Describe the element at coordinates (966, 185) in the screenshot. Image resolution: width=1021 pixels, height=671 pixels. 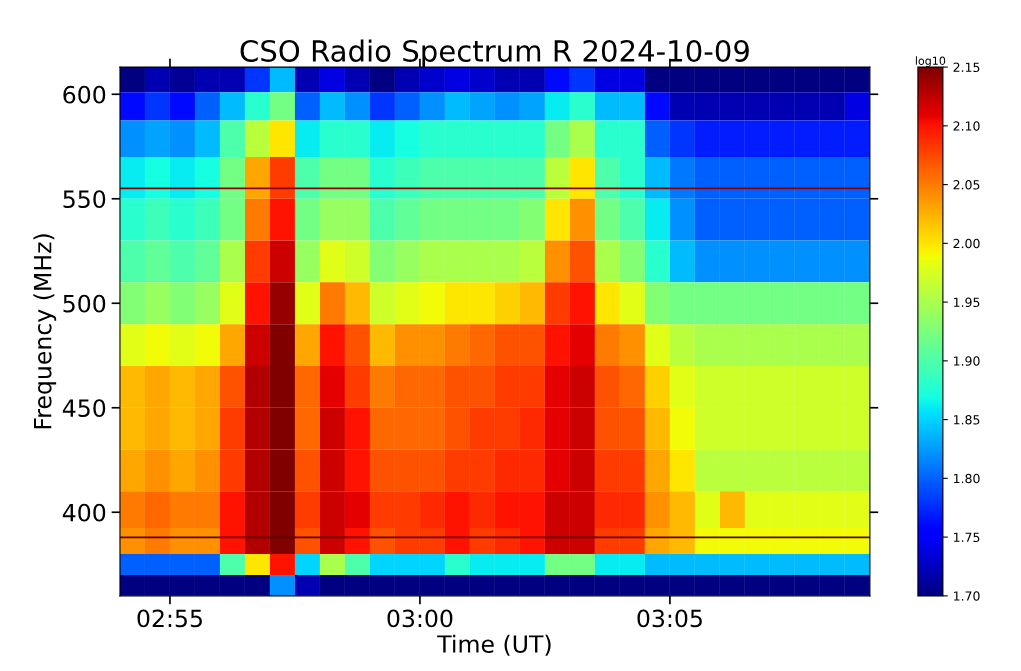
I see `color-bar-label: 2.05` at that location.